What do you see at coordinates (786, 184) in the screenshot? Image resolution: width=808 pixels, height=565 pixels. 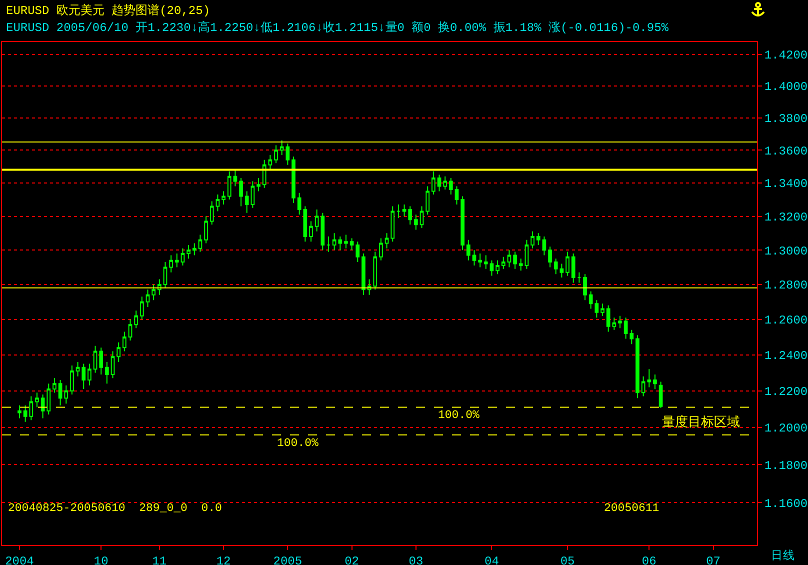 I see `y-tick-label: 1.3400` at bounding box center [786, 184].